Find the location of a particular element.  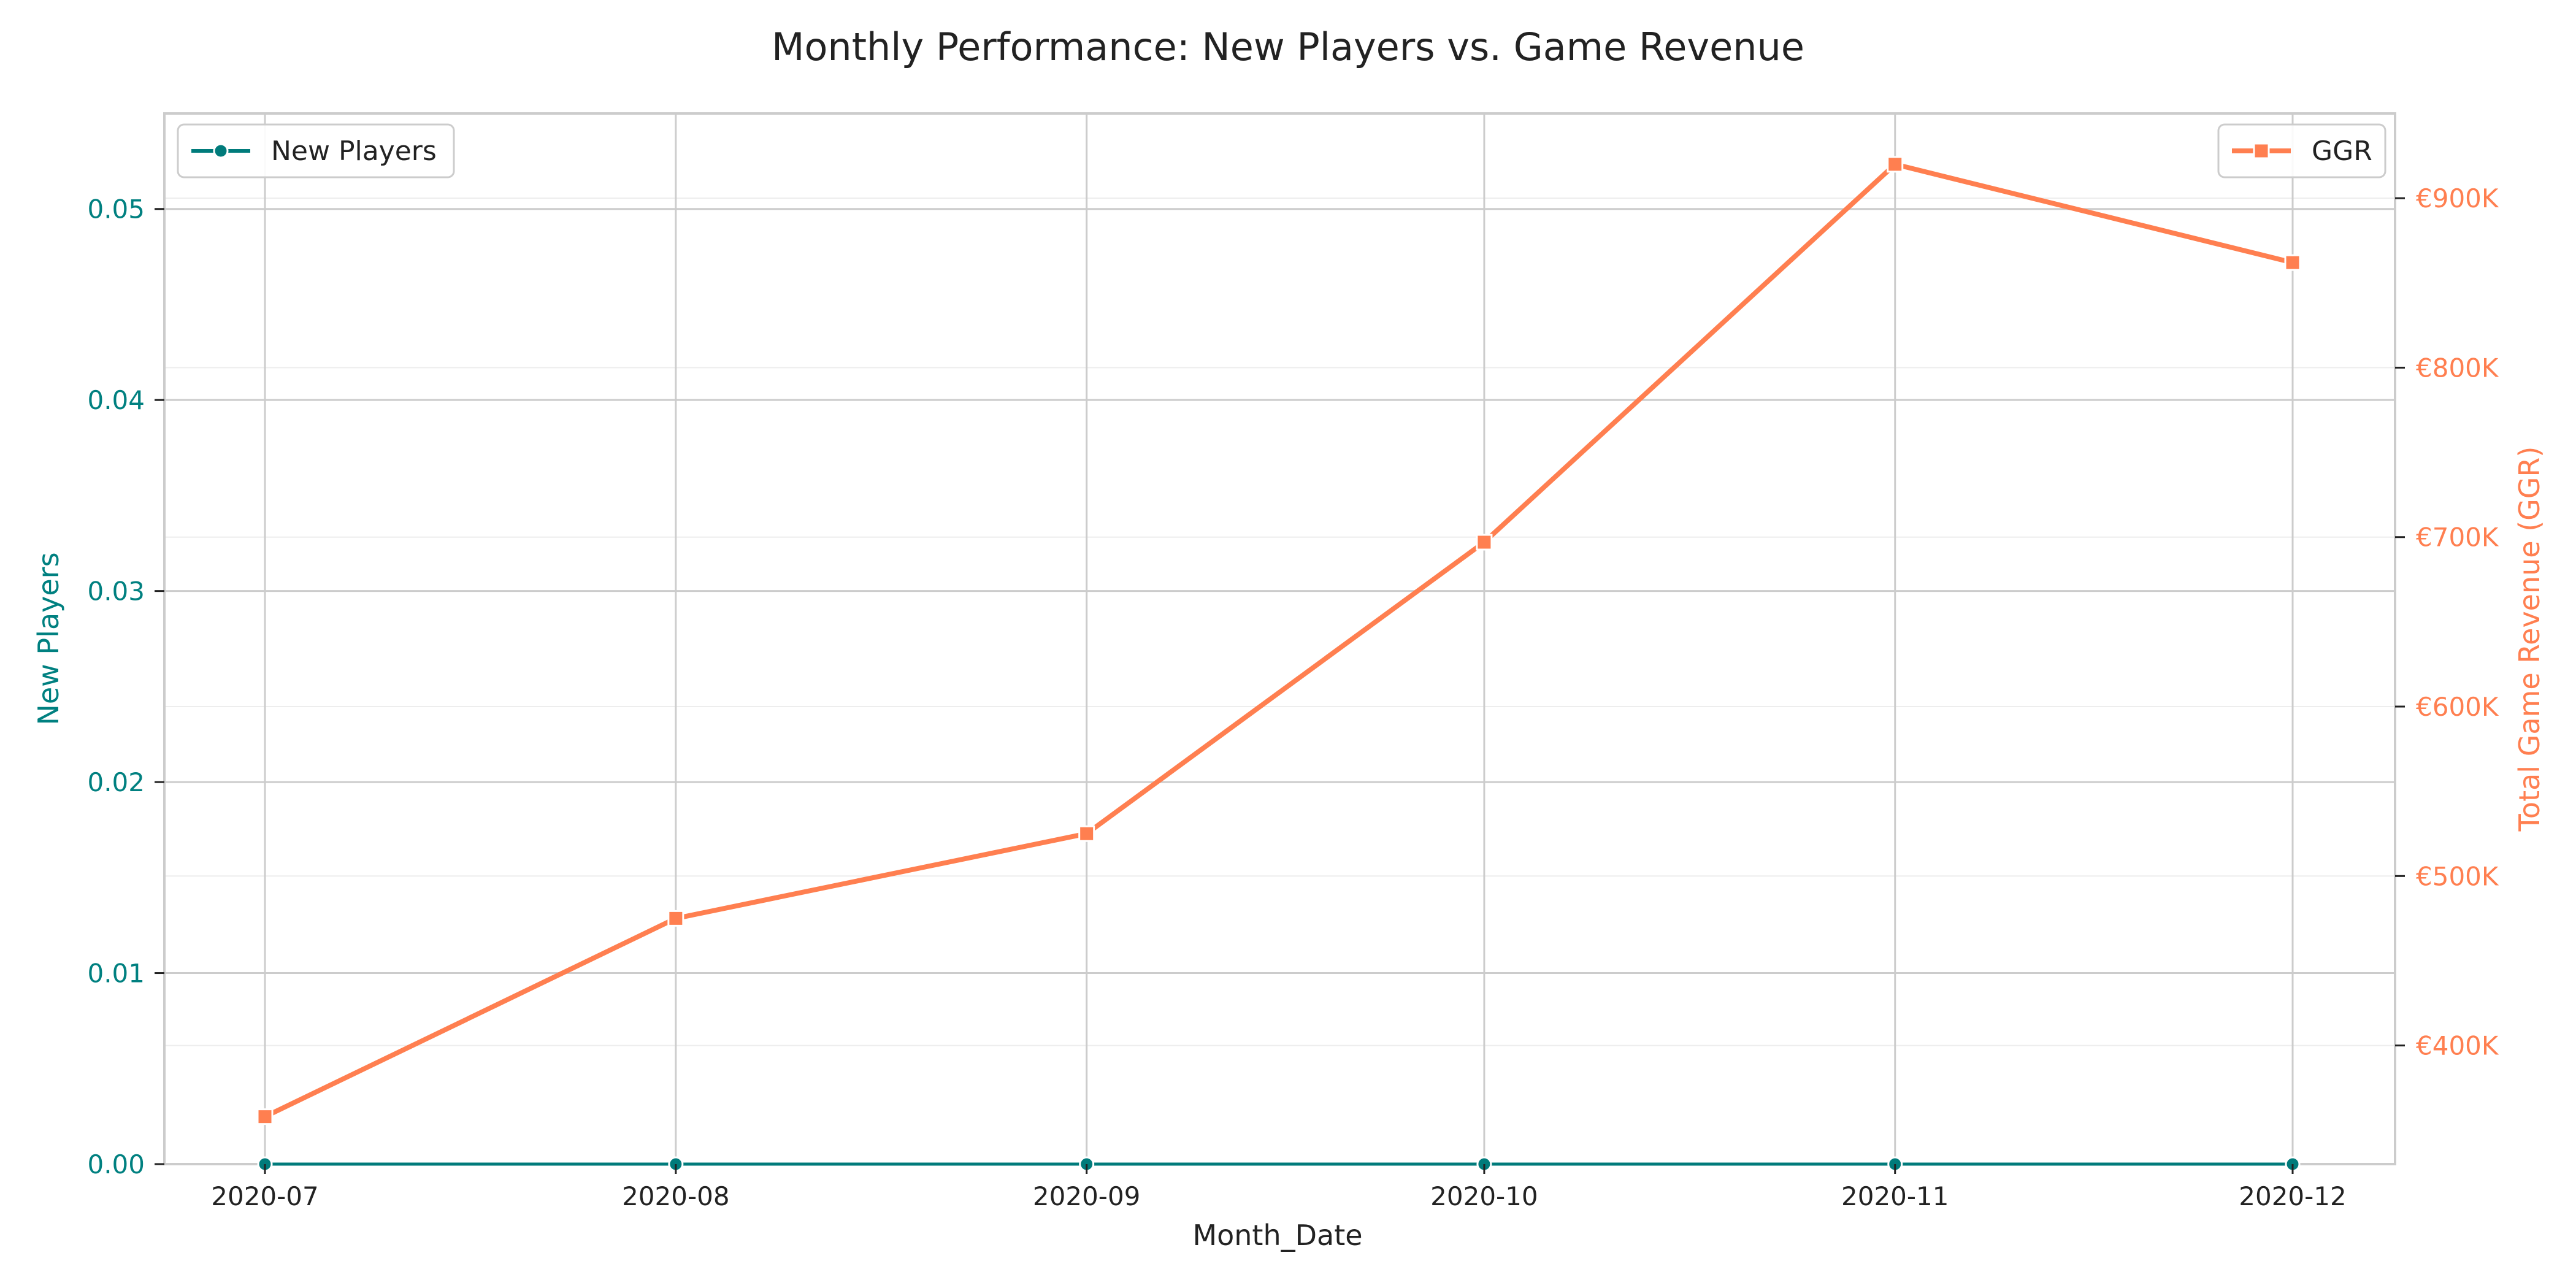

x-tick-label-0: 2020-07 is located at coordinates (265, 1196).